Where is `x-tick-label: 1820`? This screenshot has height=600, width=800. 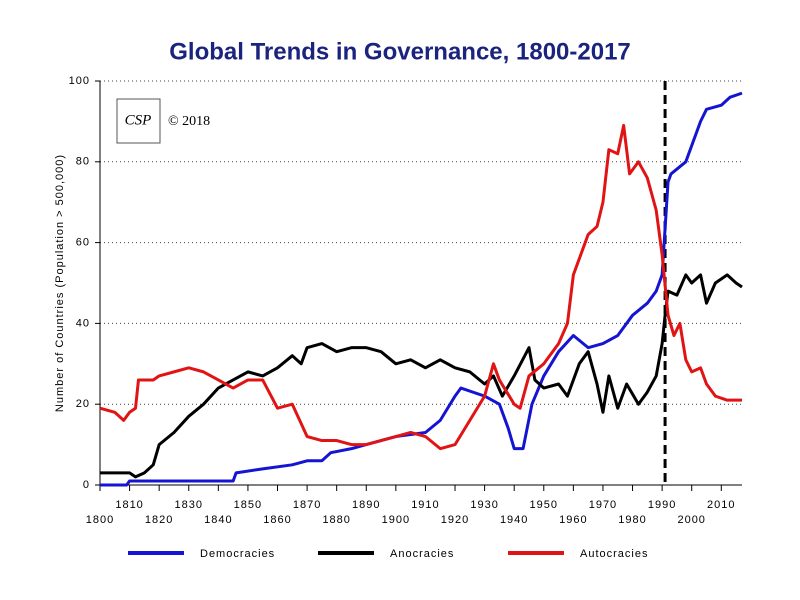
x-tick-label: 1820 is located at coordinates (159, 520).